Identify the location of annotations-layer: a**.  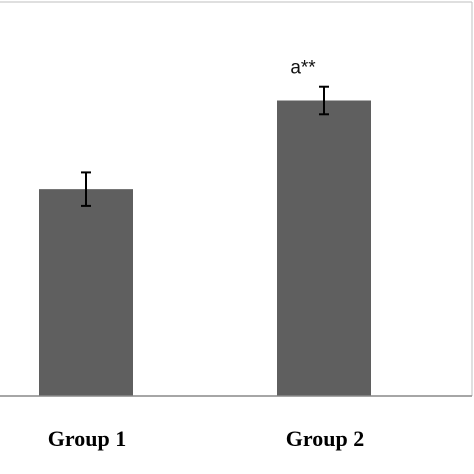
(303, 68).